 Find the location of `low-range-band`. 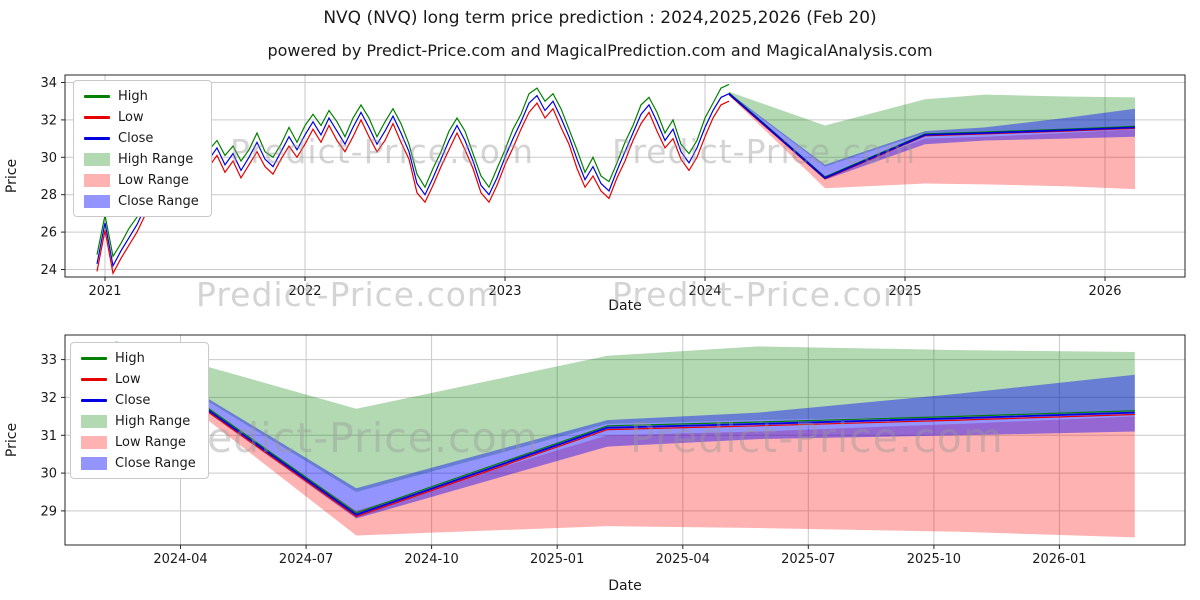

low-range-band is located at coordinates (932, 142).